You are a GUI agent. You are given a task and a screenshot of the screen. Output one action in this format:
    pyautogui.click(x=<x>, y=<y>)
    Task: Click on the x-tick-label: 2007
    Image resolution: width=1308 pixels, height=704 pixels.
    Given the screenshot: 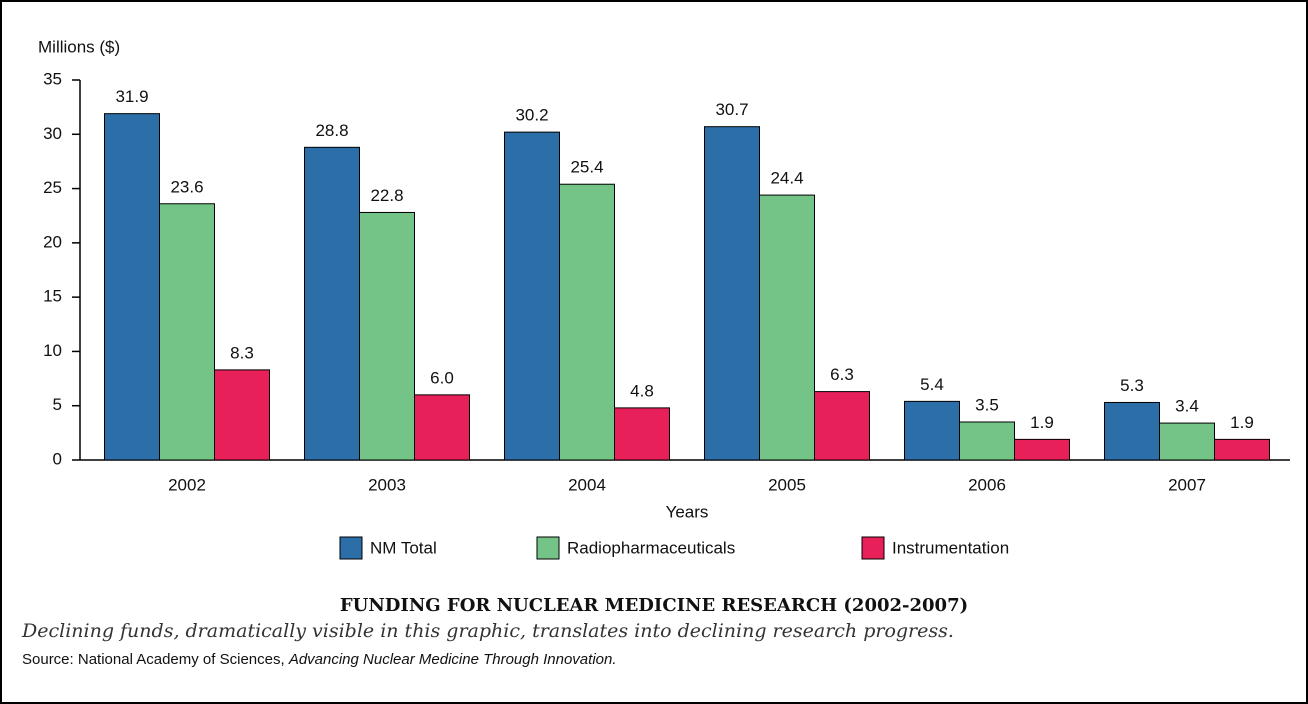 What is the action you would take?
    pyautogui.click(x=1187, y=484)
    